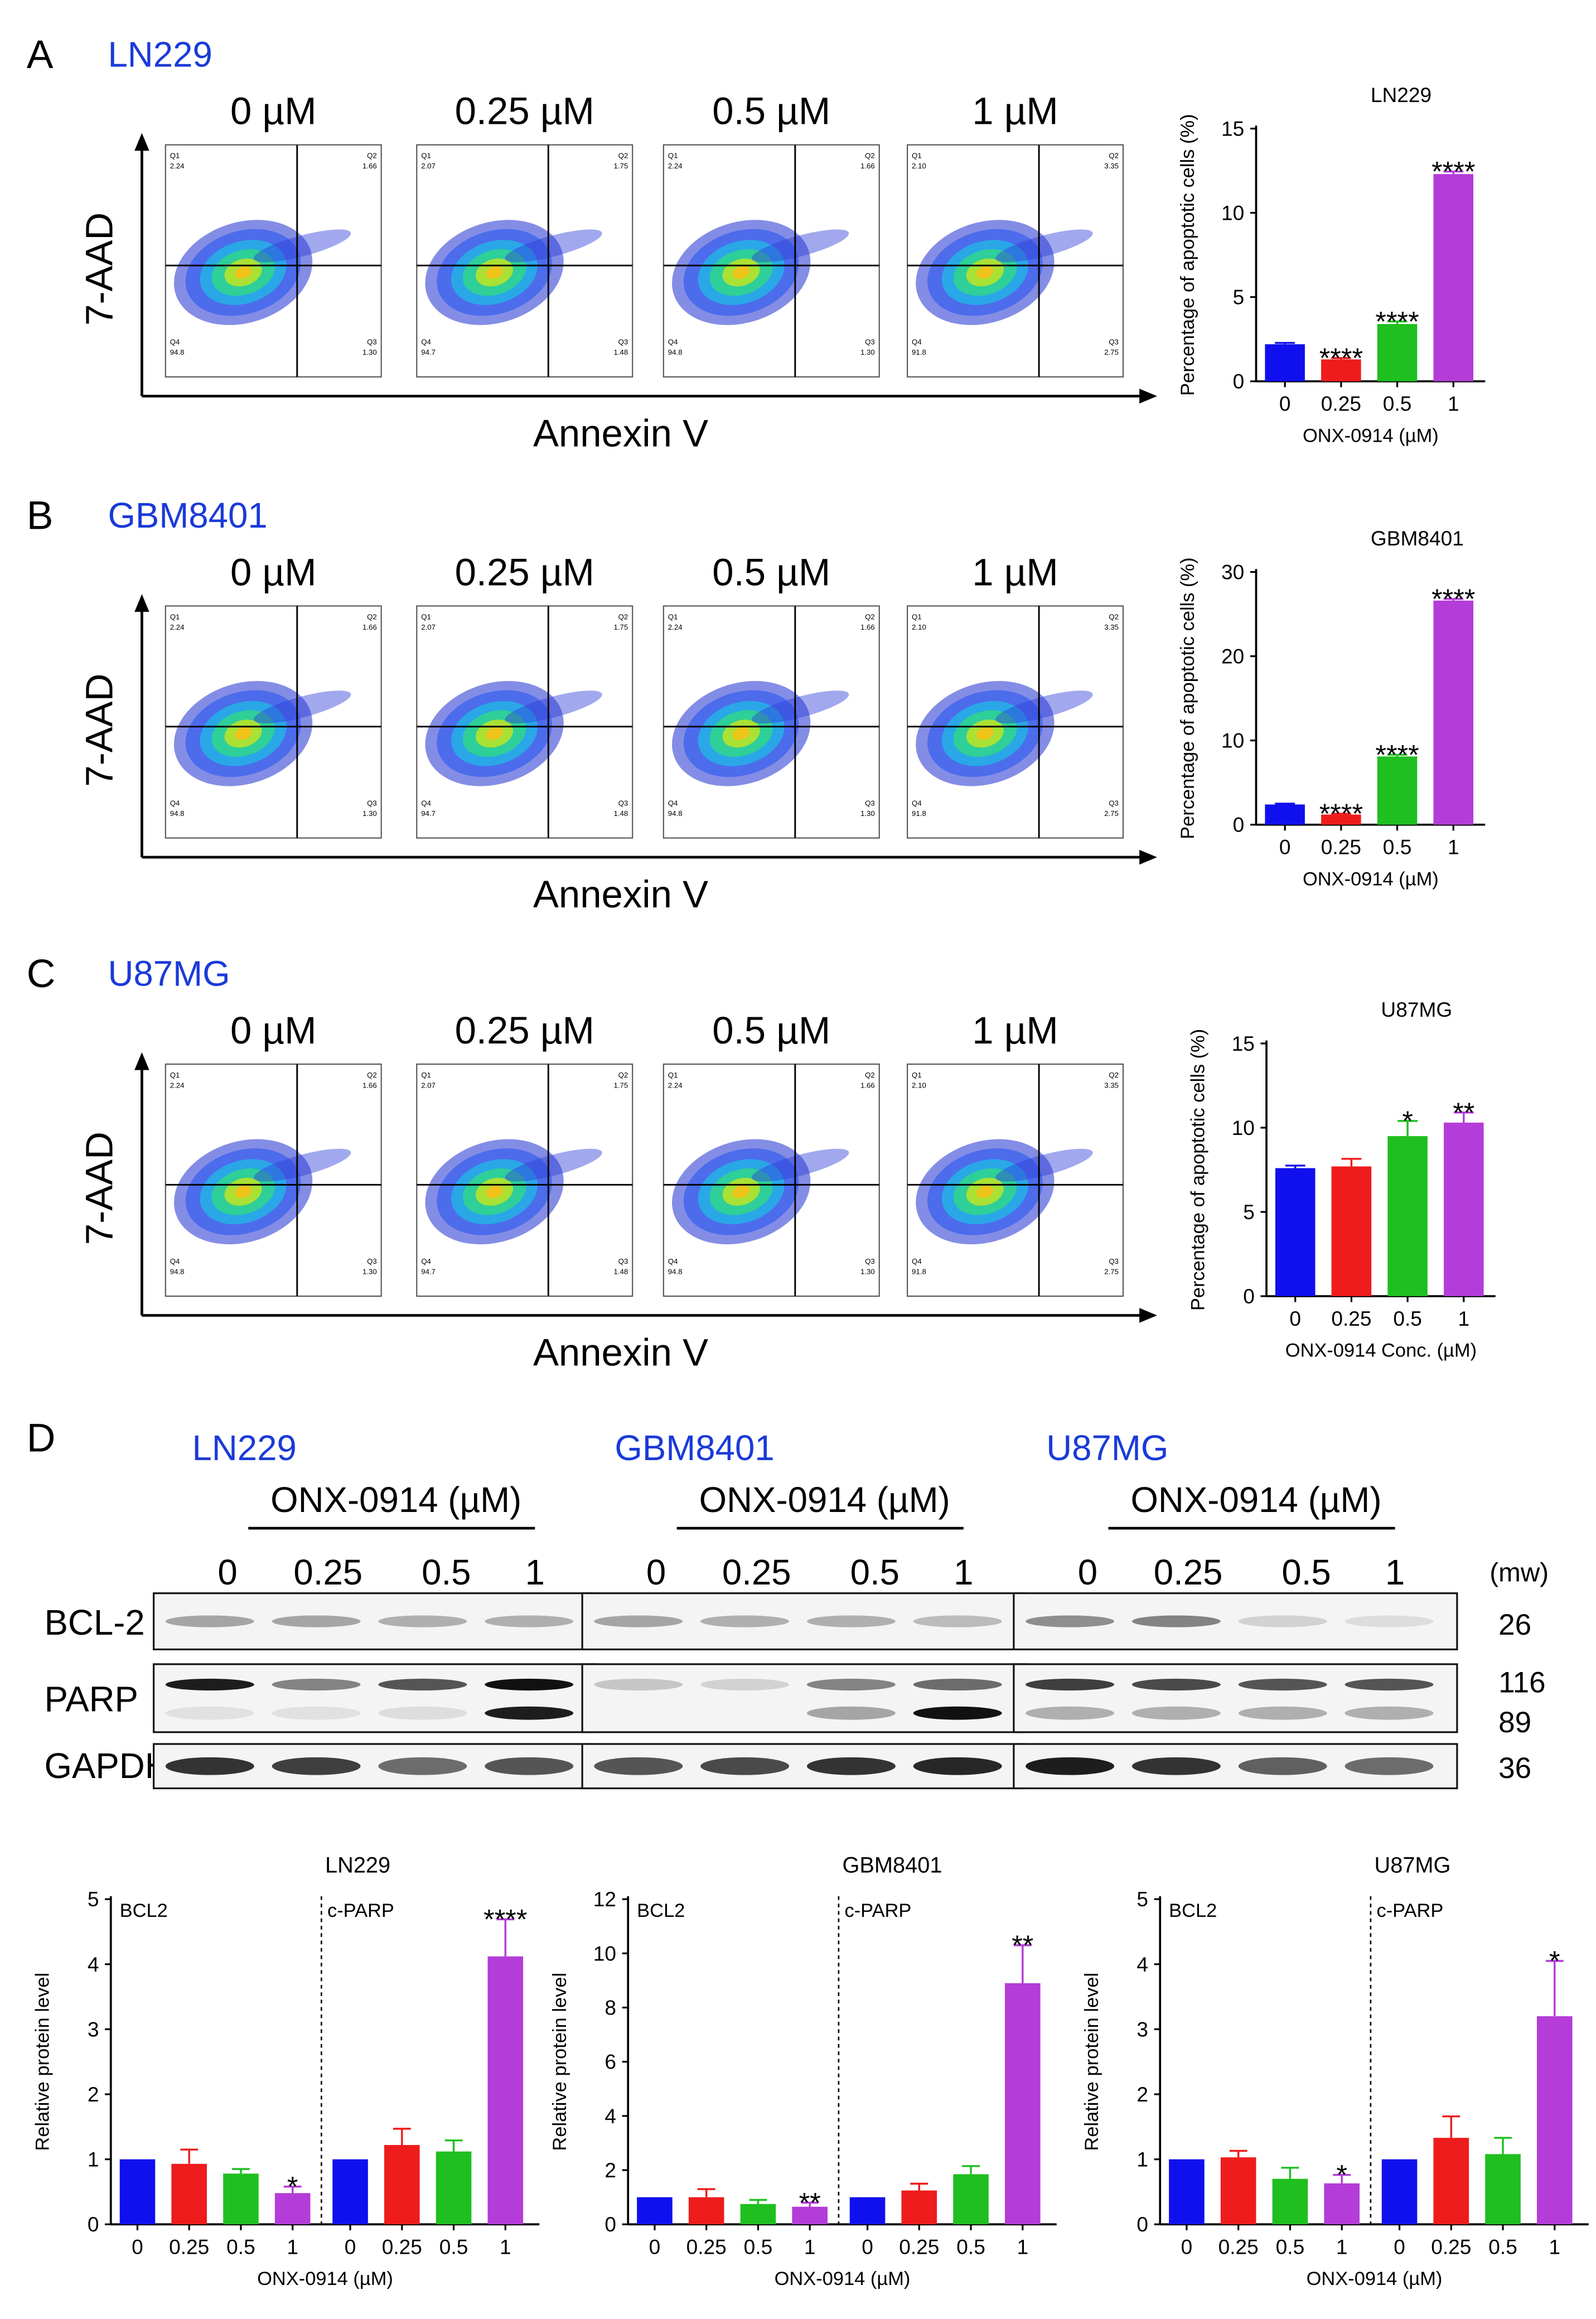  What do you see at coordinates (91, 1699) in the screenshot?
I see `blot-row-label: PARP` at bounding box center [91, 1699].